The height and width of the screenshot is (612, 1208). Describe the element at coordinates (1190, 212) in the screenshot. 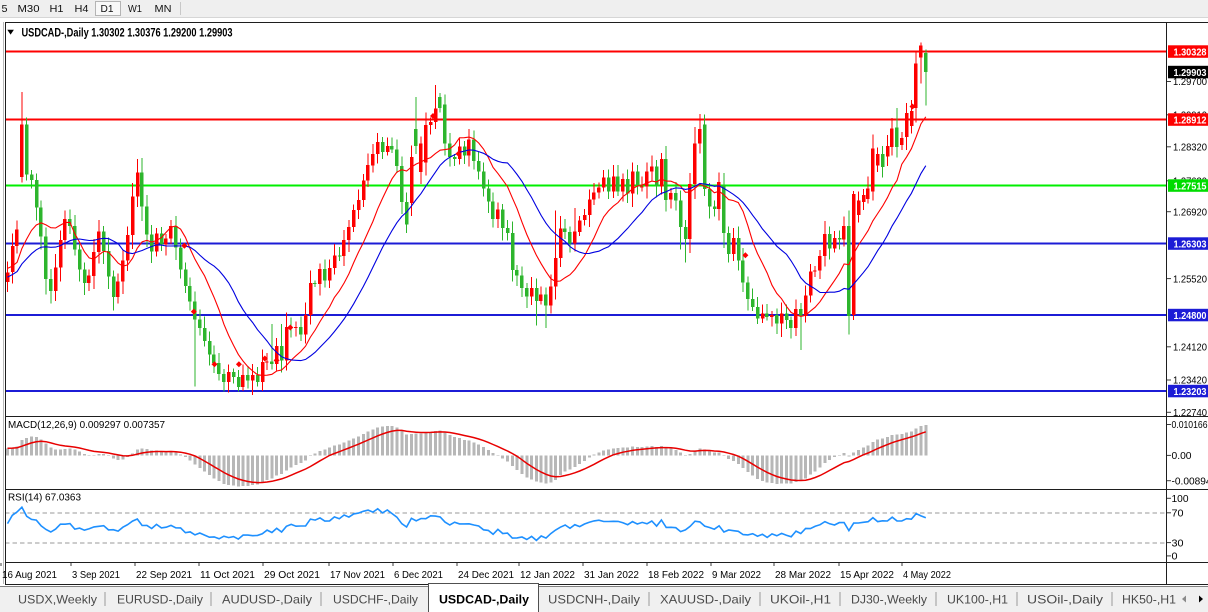

I see `svg-text: 1.26920` at that location.